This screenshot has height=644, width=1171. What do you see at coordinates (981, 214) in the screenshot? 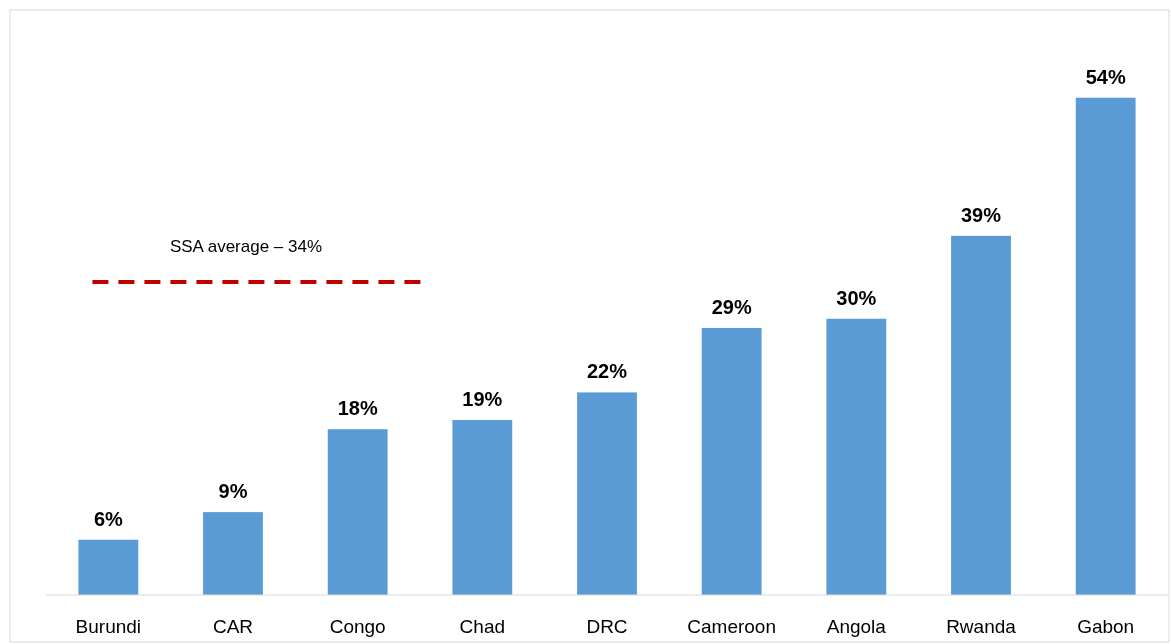
I see `data-label: 39%` at bounding box center [981, 214].